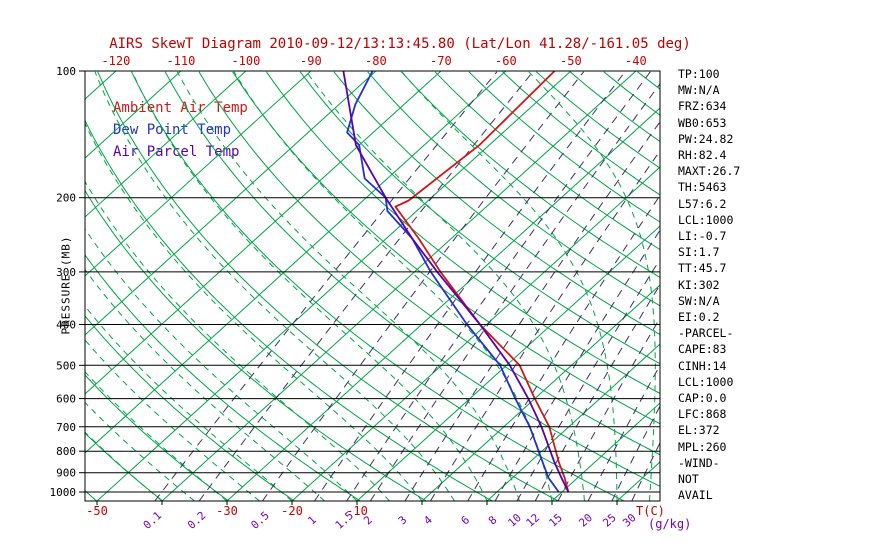 The height and width of the screenshot is (560, 870). What do you see at coordinates (66, 451) in the screenshot?
I see `pressure-tick-label: 800` at bounding box center [66, 451].